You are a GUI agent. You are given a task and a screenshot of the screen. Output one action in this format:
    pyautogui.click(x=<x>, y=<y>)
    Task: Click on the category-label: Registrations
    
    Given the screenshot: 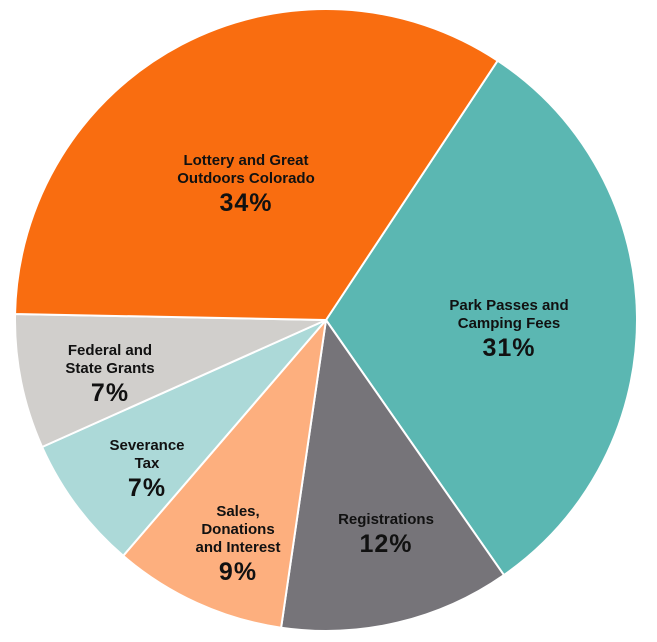 What is the action you would take?
    pyautogui.click(x=386, y=519)
    